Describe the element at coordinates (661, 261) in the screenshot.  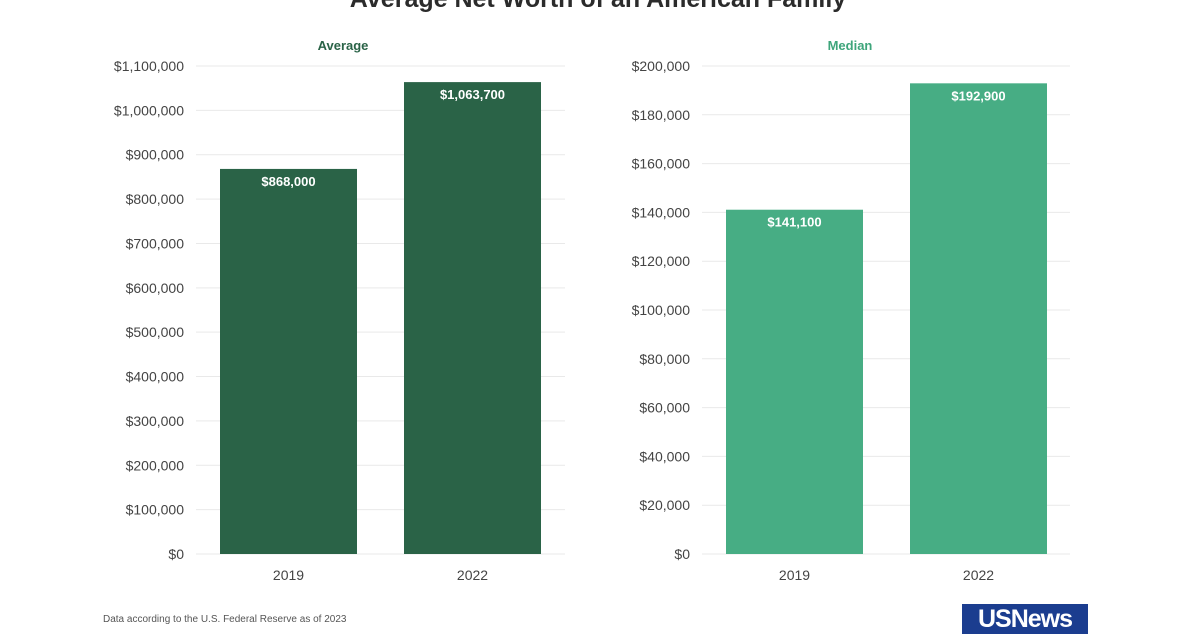
I see `median-y-tick-label: $120,000` at that location.